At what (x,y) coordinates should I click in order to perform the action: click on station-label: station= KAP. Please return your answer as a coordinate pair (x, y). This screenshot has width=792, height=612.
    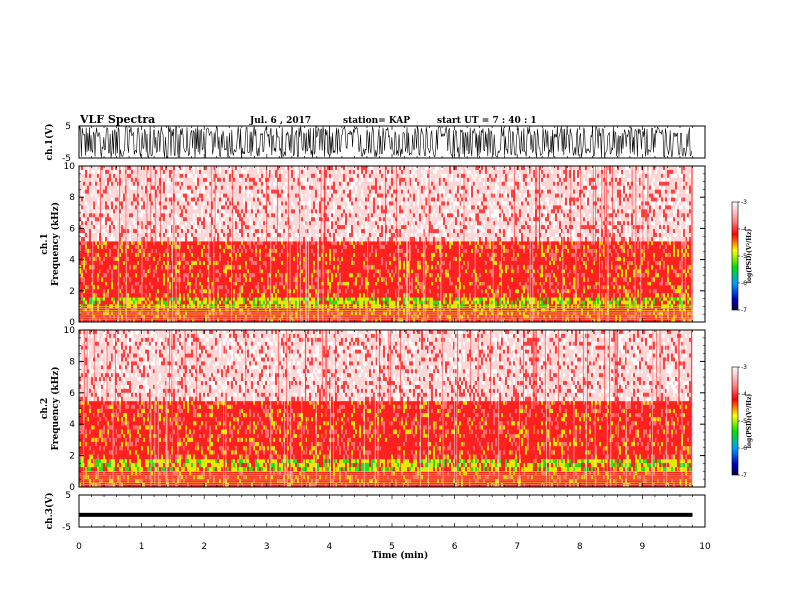
    Looking at the image, I should click on (376, 121).